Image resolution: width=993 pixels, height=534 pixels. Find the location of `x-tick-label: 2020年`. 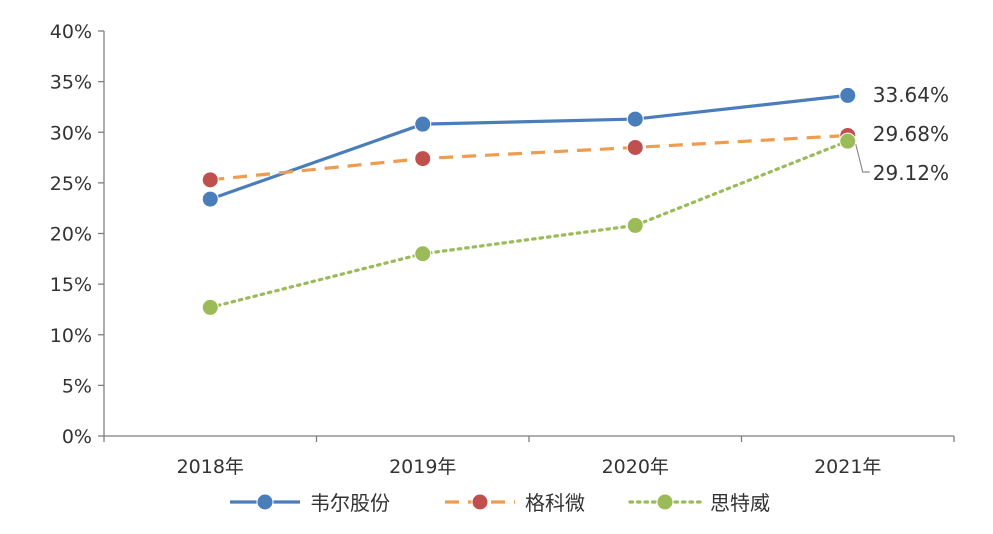

x-tick-label: 2020年 is located at coordinates (635, 467).